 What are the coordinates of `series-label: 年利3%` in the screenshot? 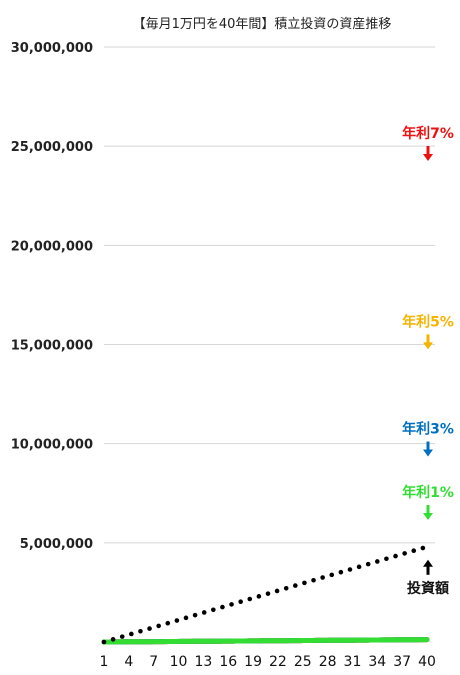 It's located at (428, 429).